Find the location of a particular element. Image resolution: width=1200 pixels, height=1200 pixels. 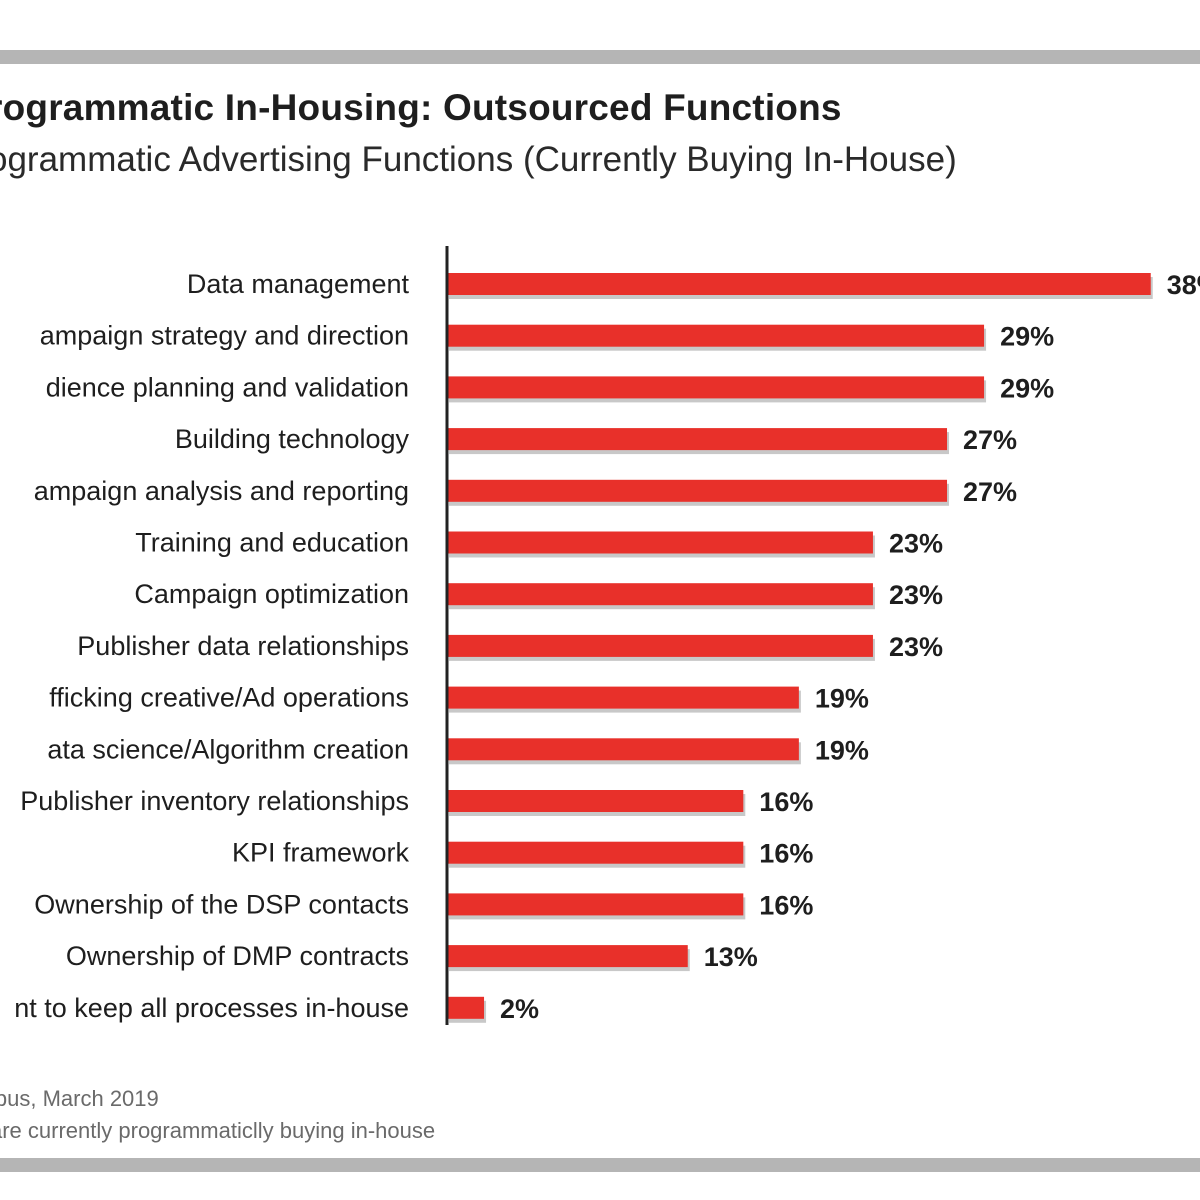

category-label: ampaign strategy and direction is located at coordinates (224, 336).